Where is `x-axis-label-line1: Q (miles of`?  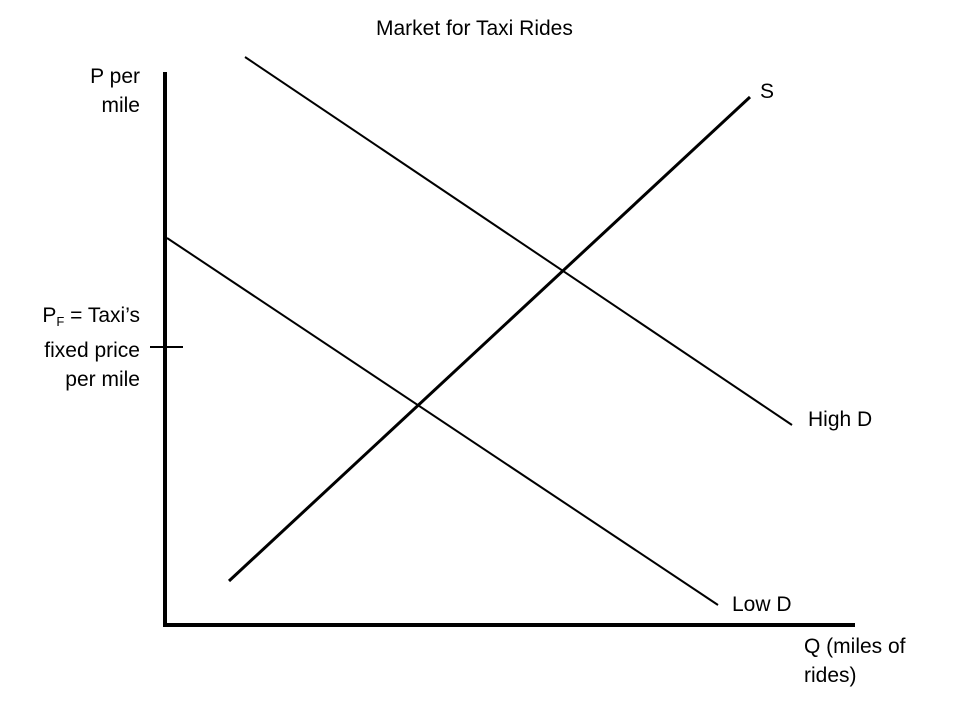 x-axis-label-line1: Q (miles of is located at coordinates (855, 646).